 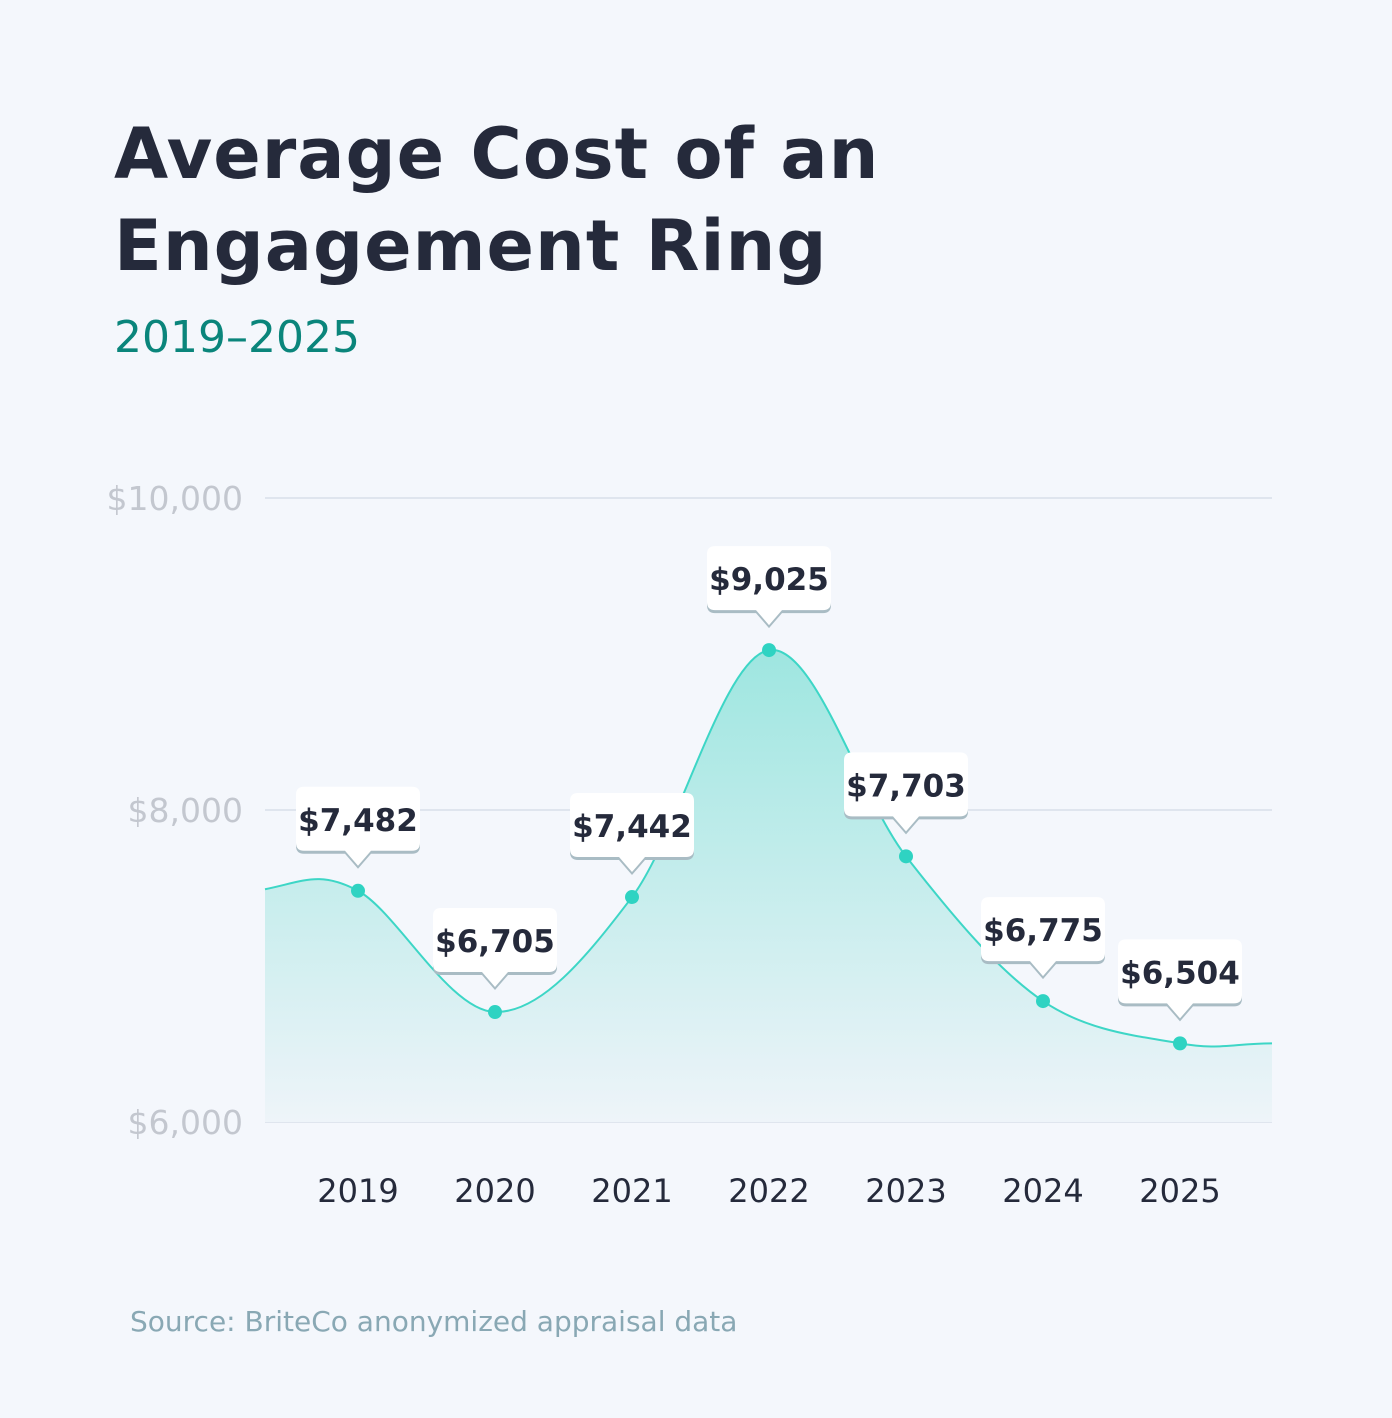 What do you see at coordinates (495, 942) in the screenshot?
I see `data-label-text: $6,705` at bounding box center [495, 942].